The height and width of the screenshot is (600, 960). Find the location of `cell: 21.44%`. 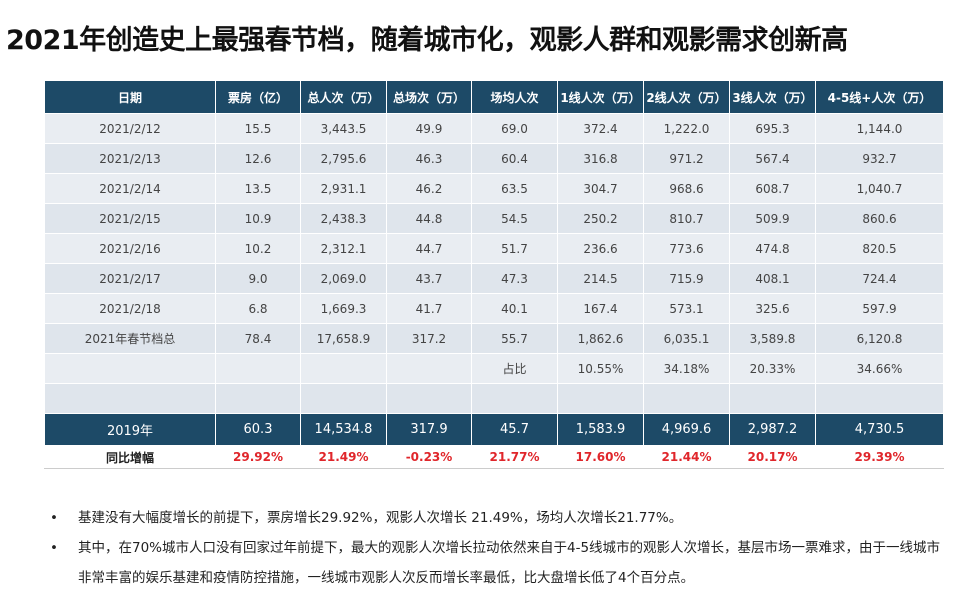

cell: 21.44% is located at coordinates (686, 457).